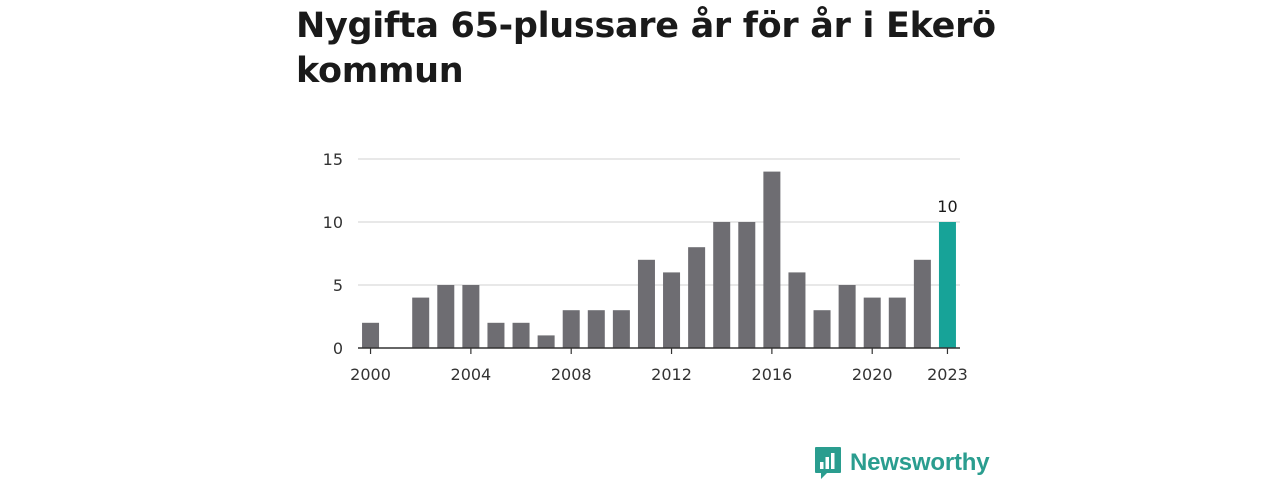 The width and height of the screenshot is (1280, 480). What do you see at coordinates (338, 285) in the screenshot?
I see `y-tick-label-5: 5` at bounding box center [338, 285].